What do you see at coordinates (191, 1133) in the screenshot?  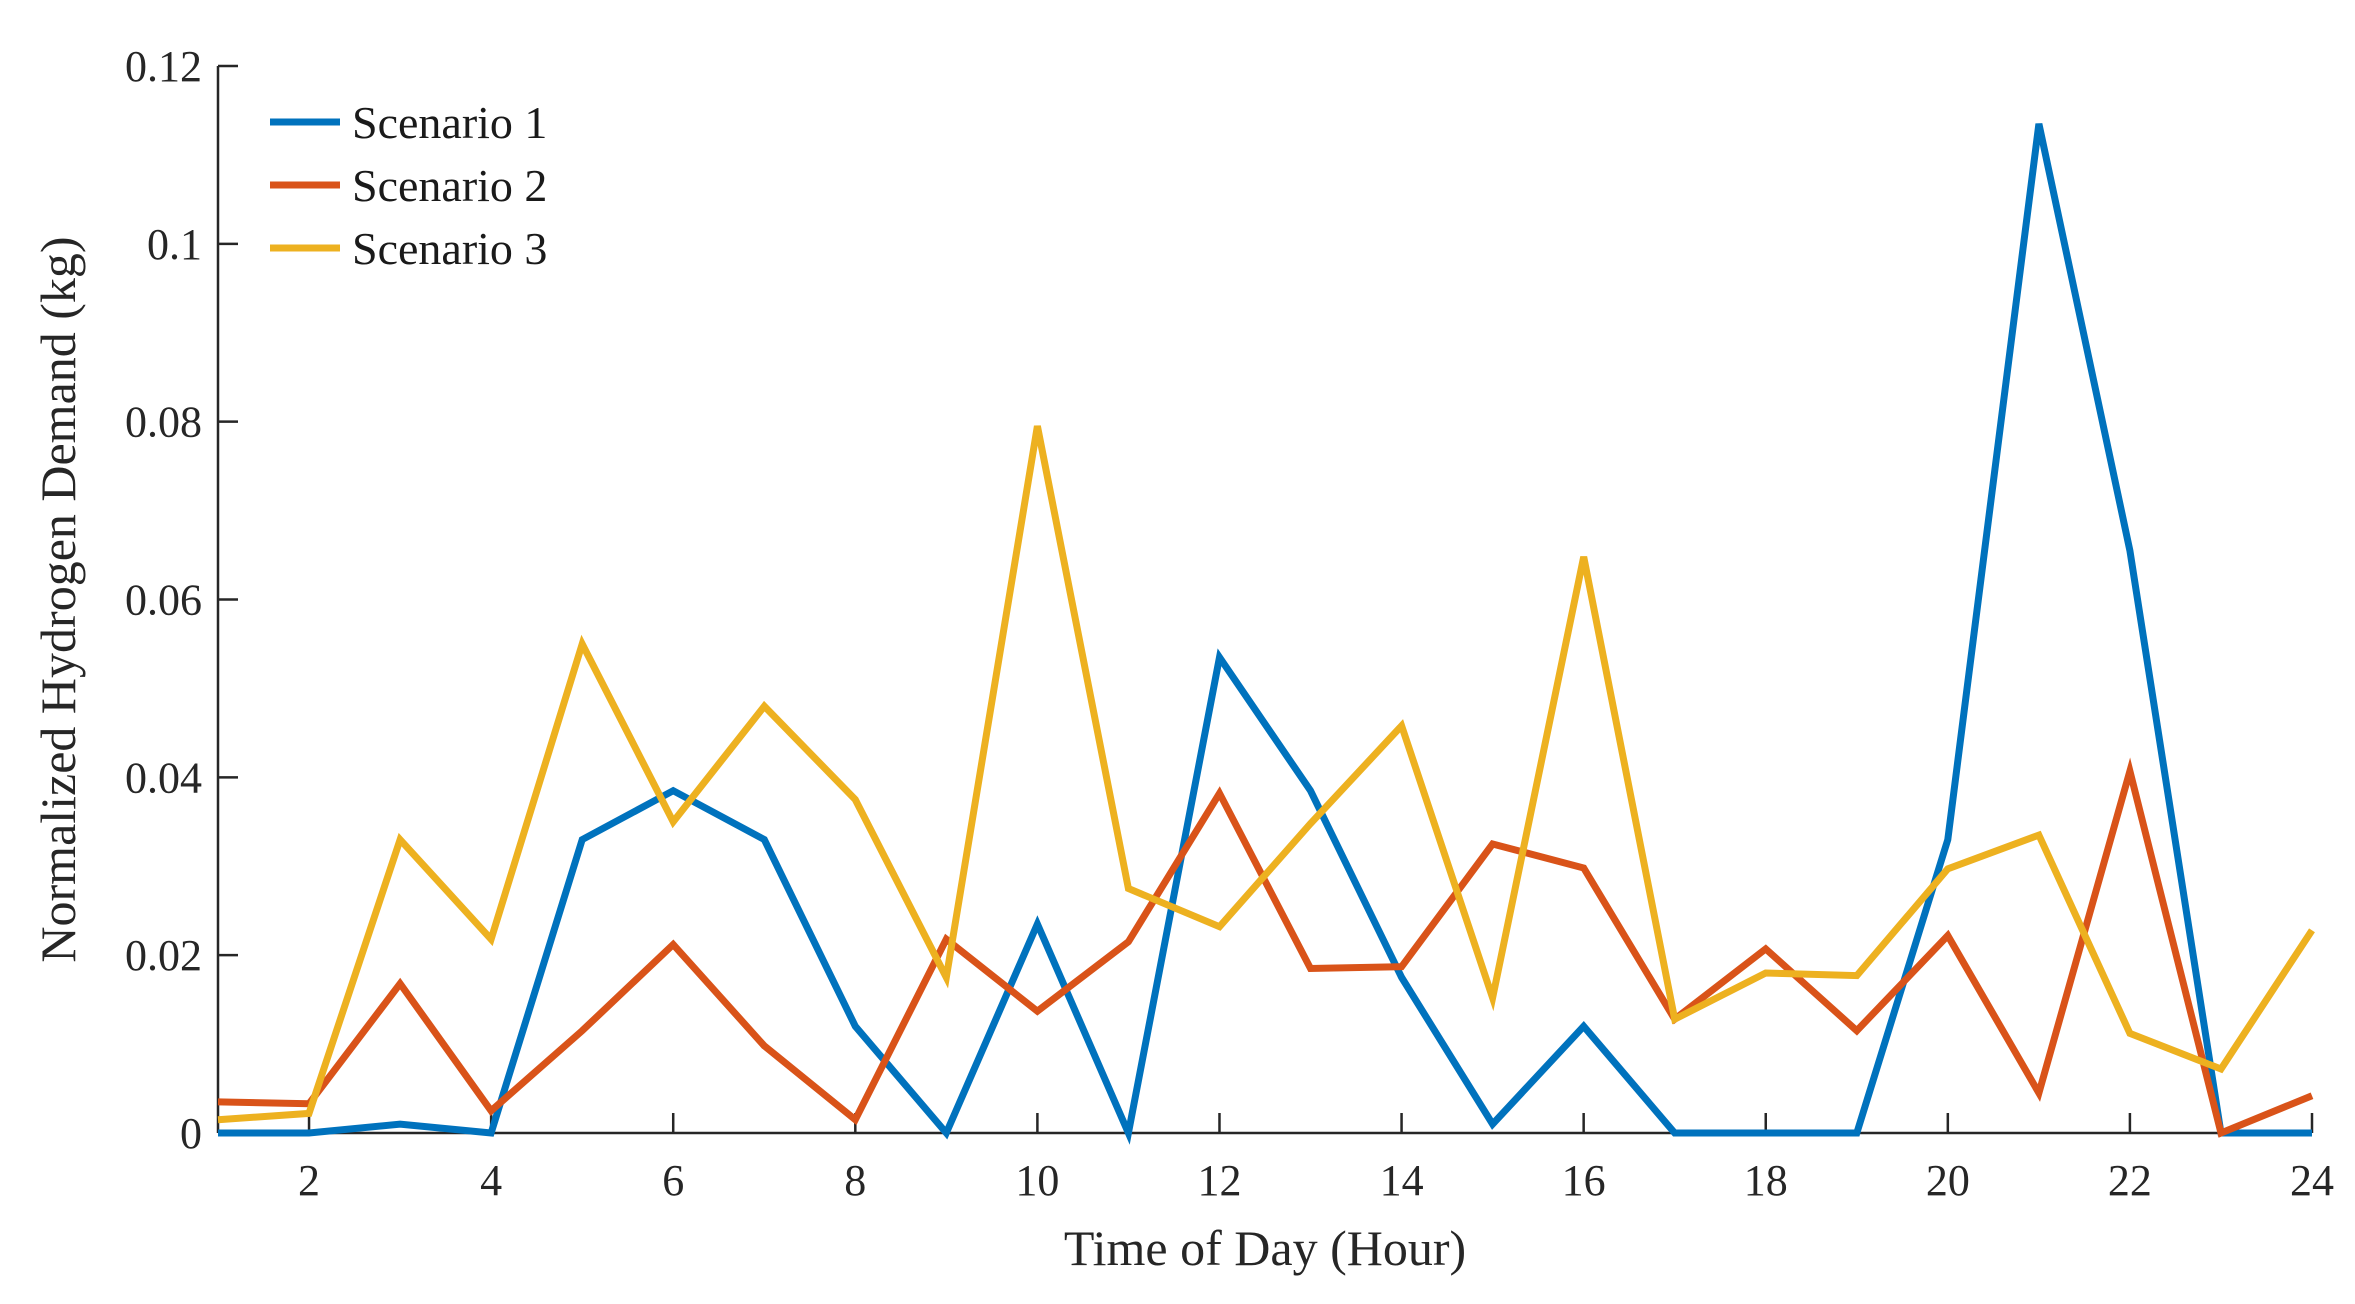 I see `y-tick-label: 0` at bounding box center [191, 1133].